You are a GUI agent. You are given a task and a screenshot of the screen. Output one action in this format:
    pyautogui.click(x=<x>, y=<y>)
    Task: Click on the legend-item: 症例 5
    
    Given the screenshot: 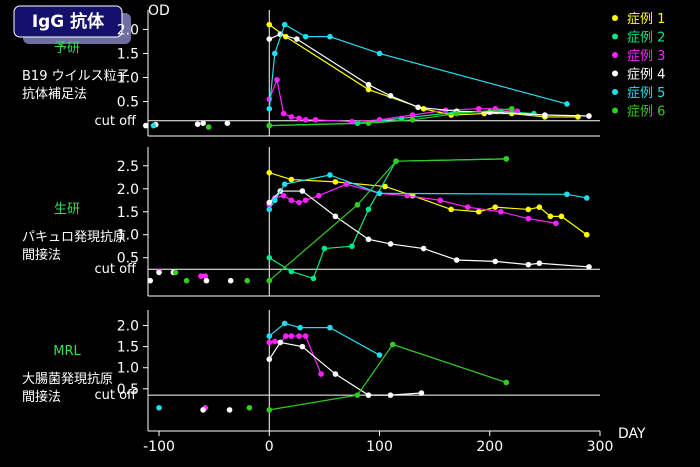 What is the action you would take?
    pyautogui.click(x=638, y=93)
    